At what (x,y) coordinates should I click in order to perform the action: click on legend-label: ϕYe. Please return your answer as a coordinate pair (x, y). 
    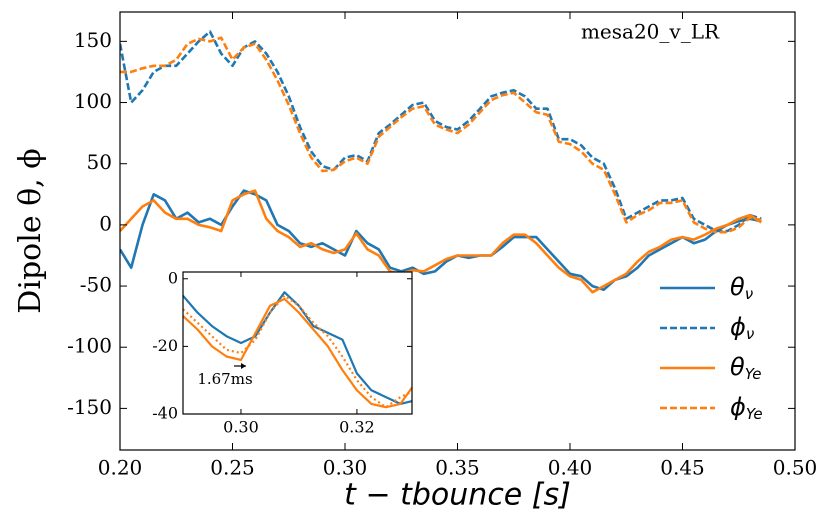
    Looking at the image, I should click on (746, 408).